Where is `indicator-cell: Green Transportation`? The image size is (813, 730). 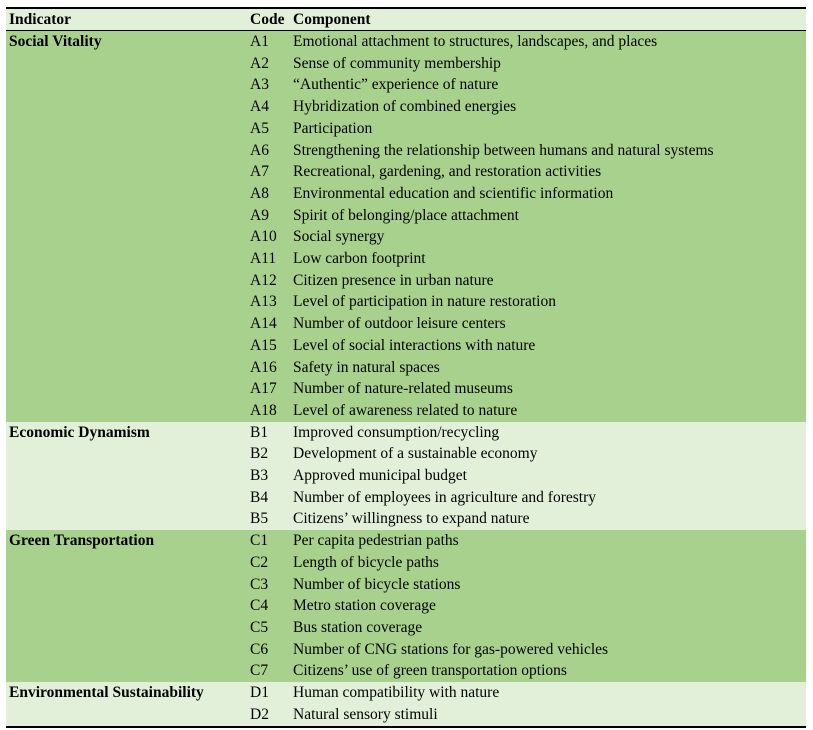 indicator-cell: Green Transportation is located at coordinates (82, 541).